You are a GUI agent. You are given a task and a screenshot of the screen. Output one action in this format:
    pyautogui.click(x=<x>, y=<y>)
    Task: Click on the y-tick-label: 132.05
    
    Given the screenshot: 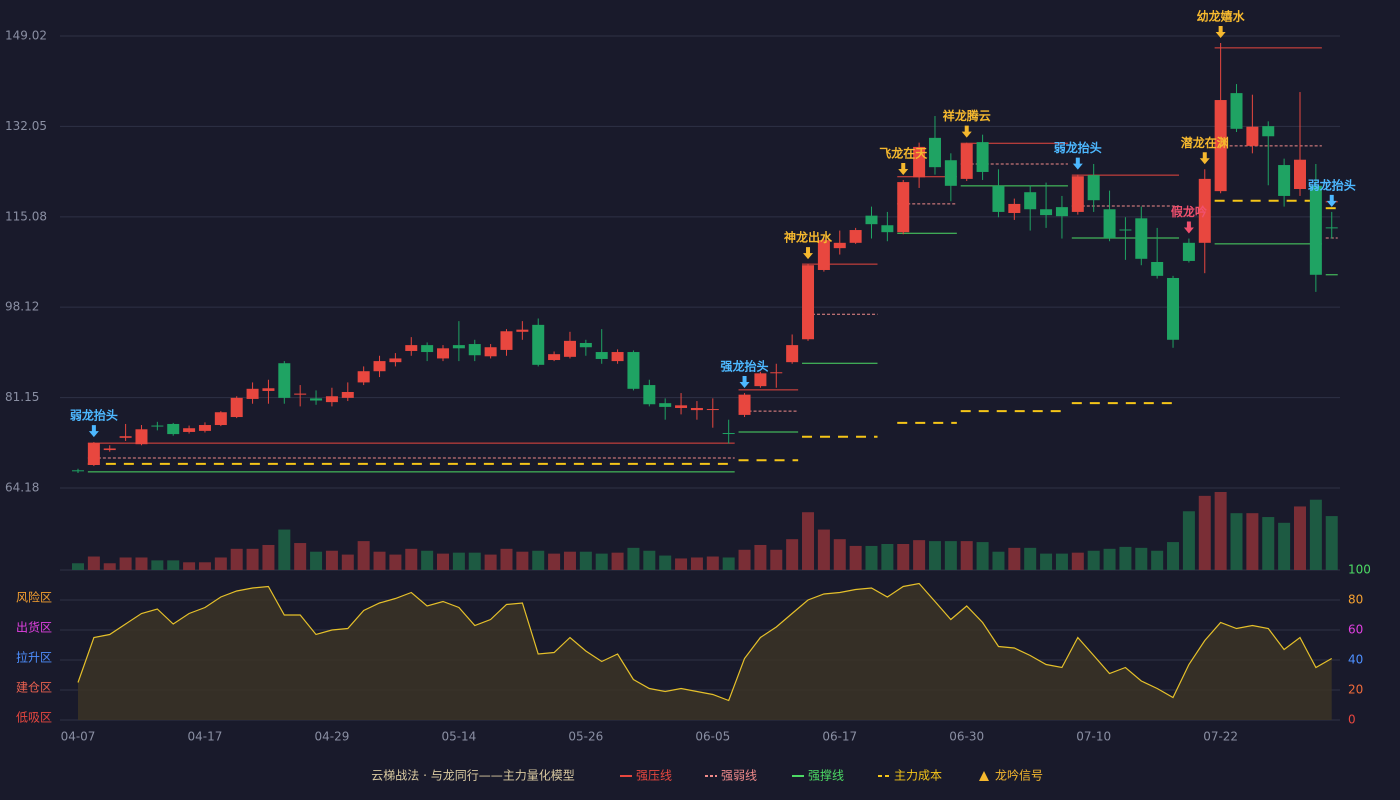 What is the action you would take?
    pyautogui.click(x=26, y=126)
    